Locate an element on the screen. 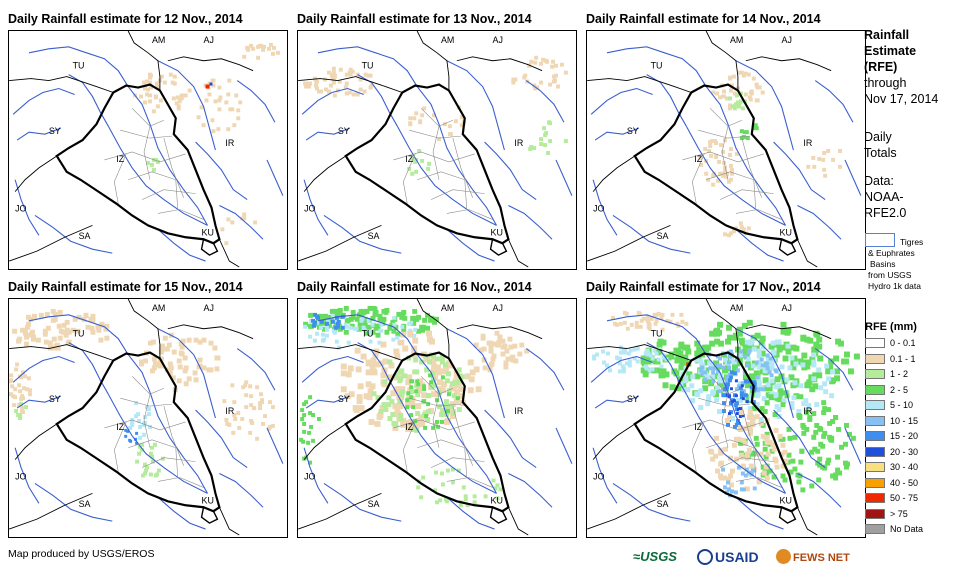 This screenshot has width=967, height=576. country-label-ir: IR is located at coordinates (807, 411).